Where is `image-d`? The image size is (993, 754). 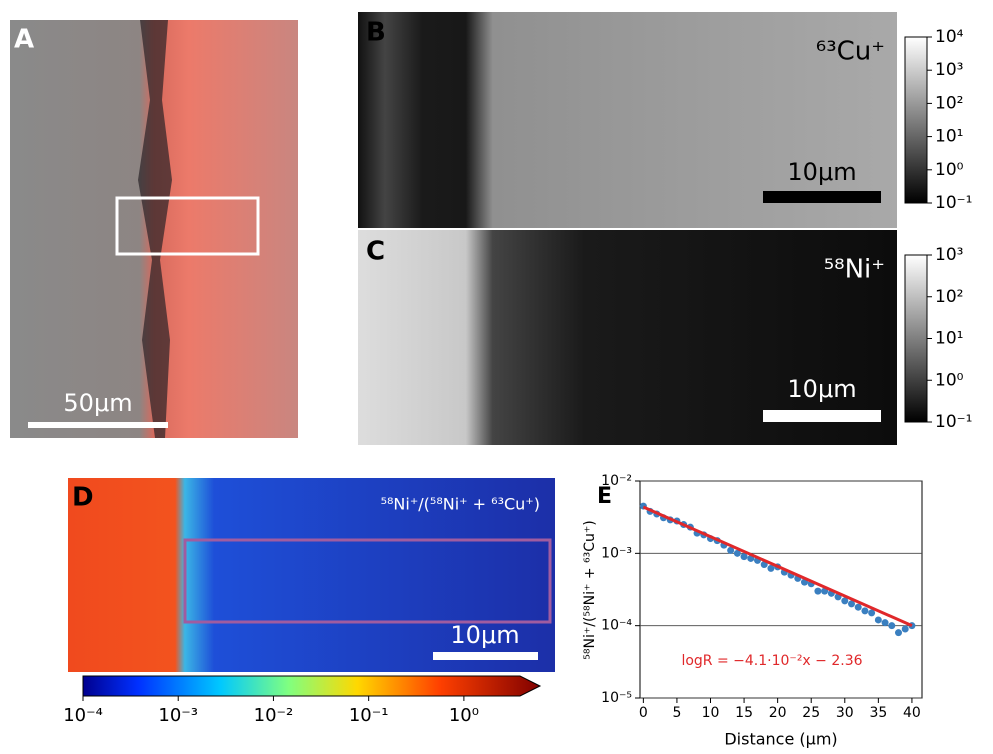 image-d is located at coordinates (311, 575).